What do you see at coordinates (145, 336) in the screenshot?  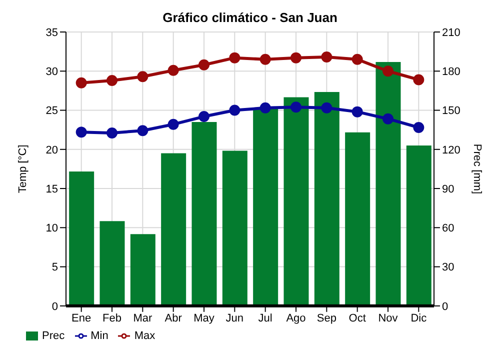 I see `legend-label: Max` at bounding box center [145, 336].